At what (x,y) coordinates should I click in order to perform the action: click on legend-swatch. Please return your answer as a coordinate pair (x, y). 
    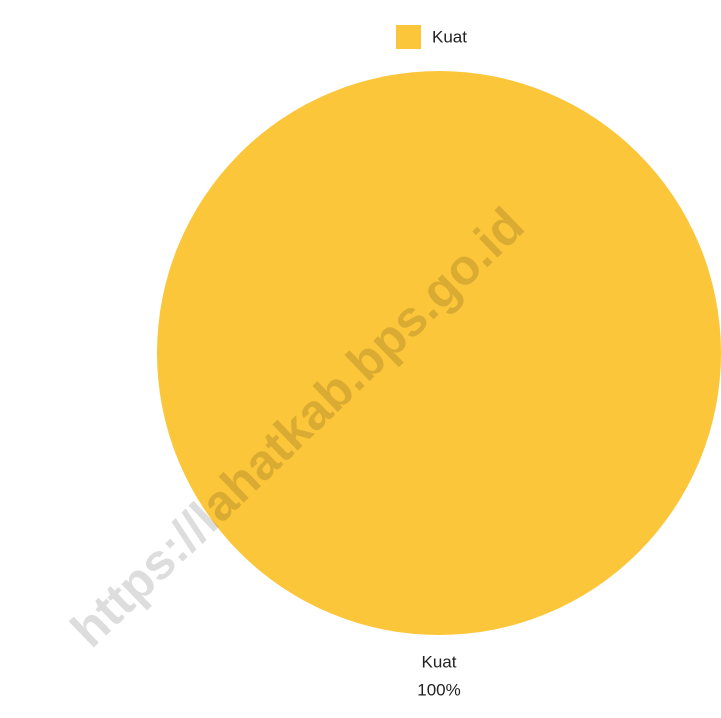
    Looking at the image, I should click on (408, 37).